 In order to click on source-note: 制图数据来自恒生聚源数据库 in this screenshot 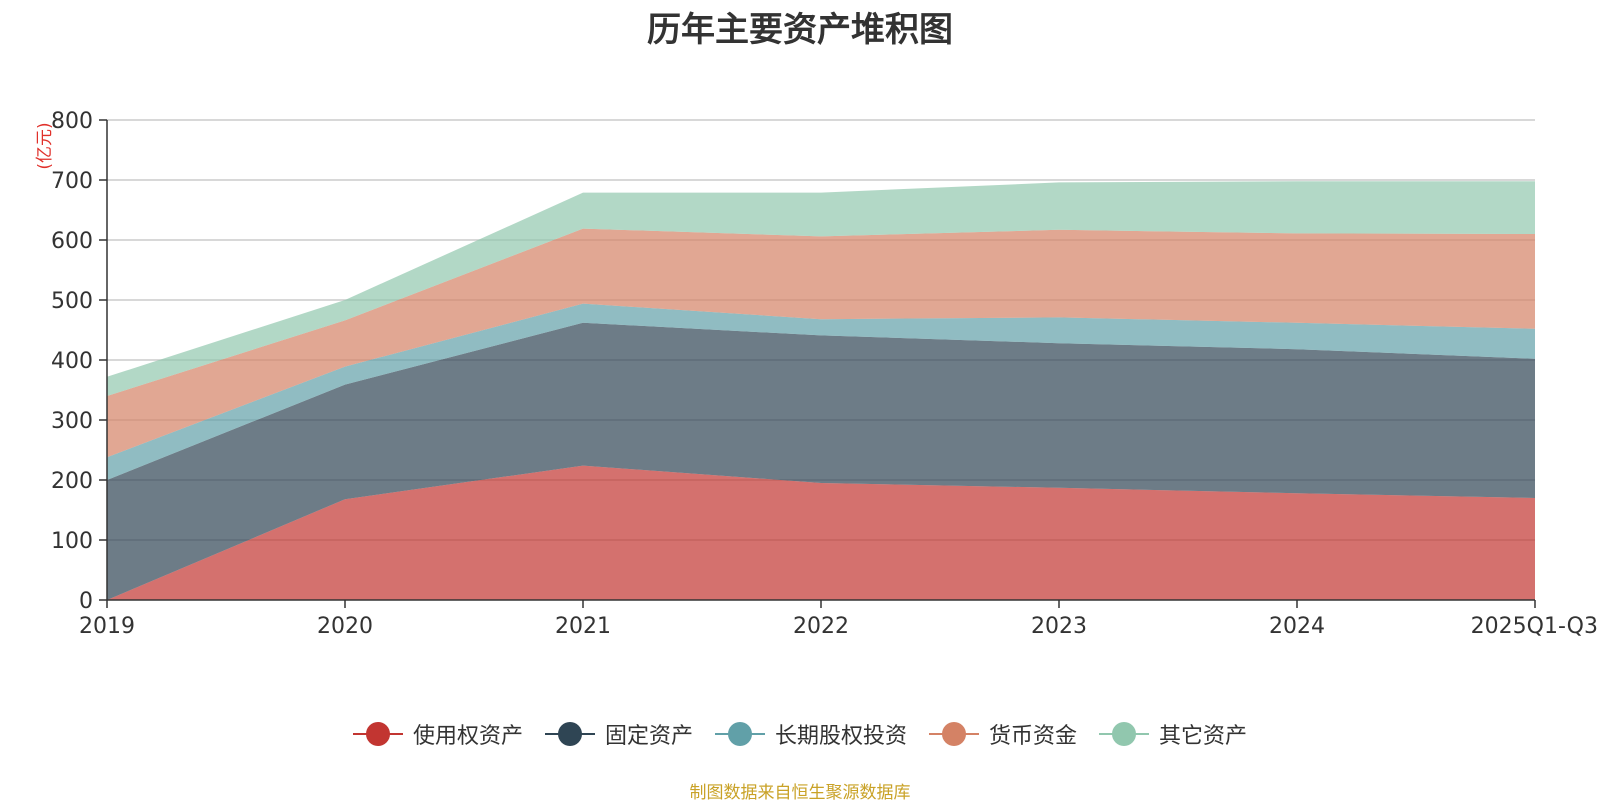, I will do `click(800, 793)`.